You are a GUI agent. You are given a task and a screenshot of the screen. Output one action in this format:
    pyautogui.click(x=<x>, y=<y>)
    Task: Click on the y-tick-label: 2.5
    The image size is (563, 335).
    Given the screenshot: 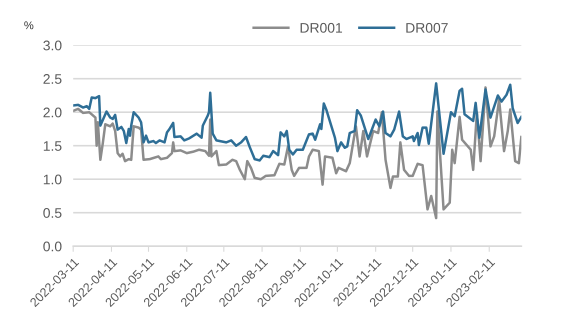 What is the action you would take?
    pyautogui.click(x=52, y=79)
    